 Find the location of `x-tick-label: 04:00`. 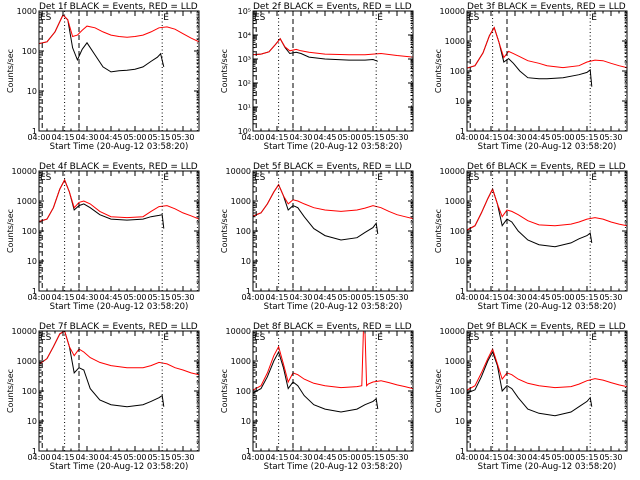

x-tick-label: 04:00 is located at coordinates (466, 137).